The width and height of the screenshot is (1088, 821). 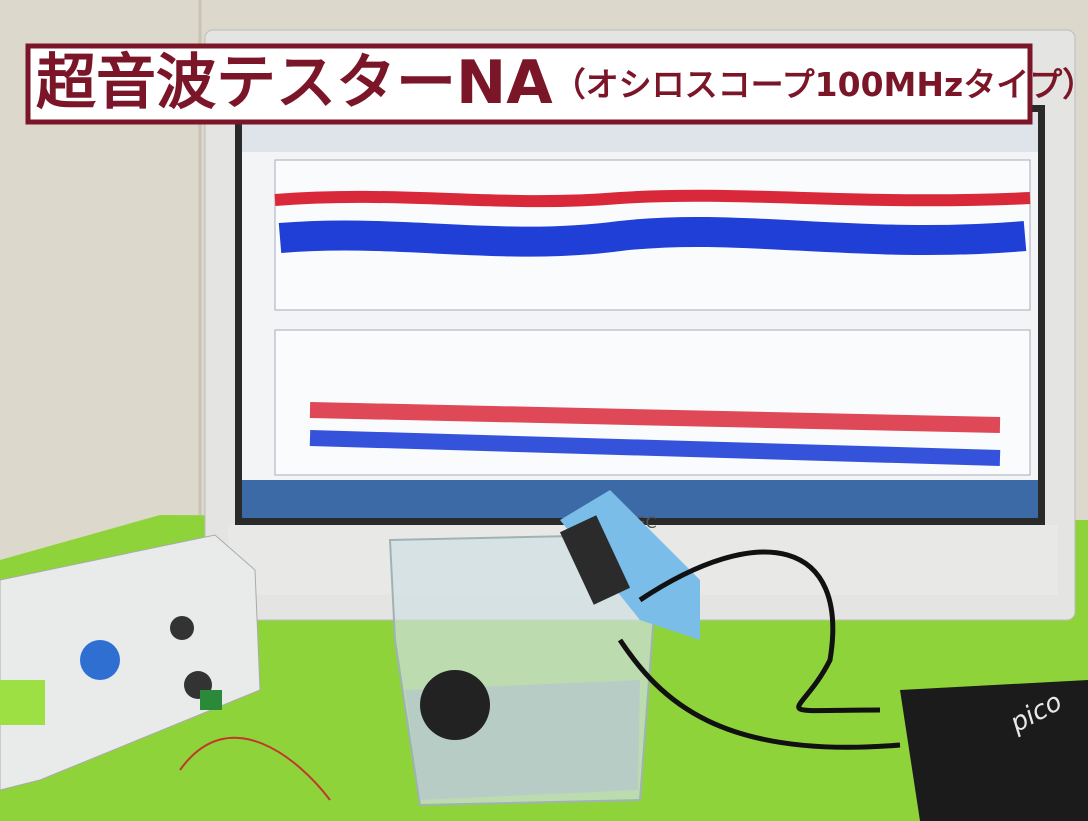 I want to click on banner-text: 超音波テスターNA（オシロスコープ100MHzタイプ）, so click(x=562, y=83).